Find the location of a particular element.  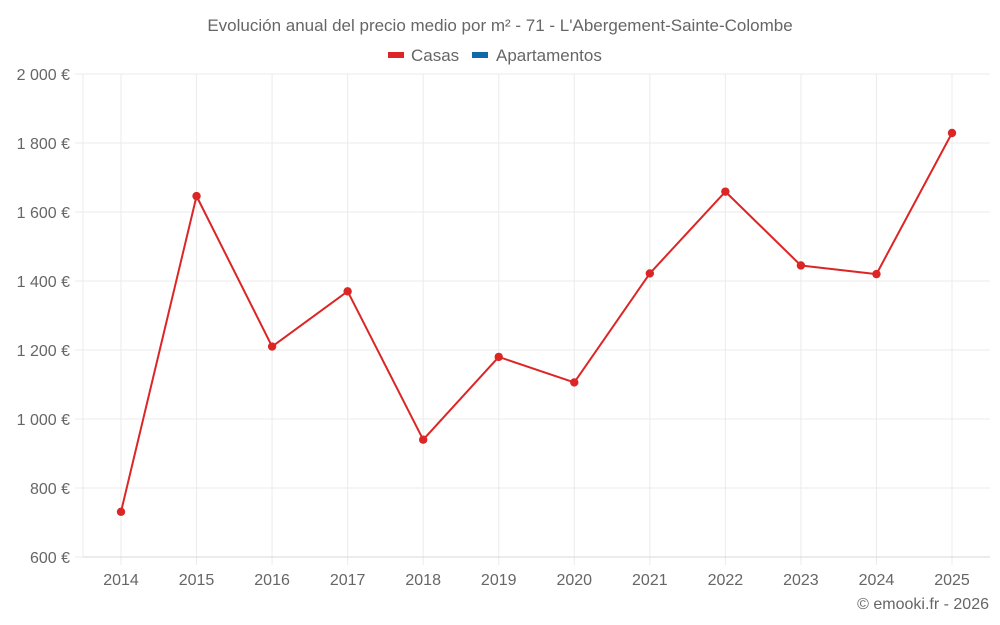

x-tick-label: 2014 is located at coordinates (121, 580).